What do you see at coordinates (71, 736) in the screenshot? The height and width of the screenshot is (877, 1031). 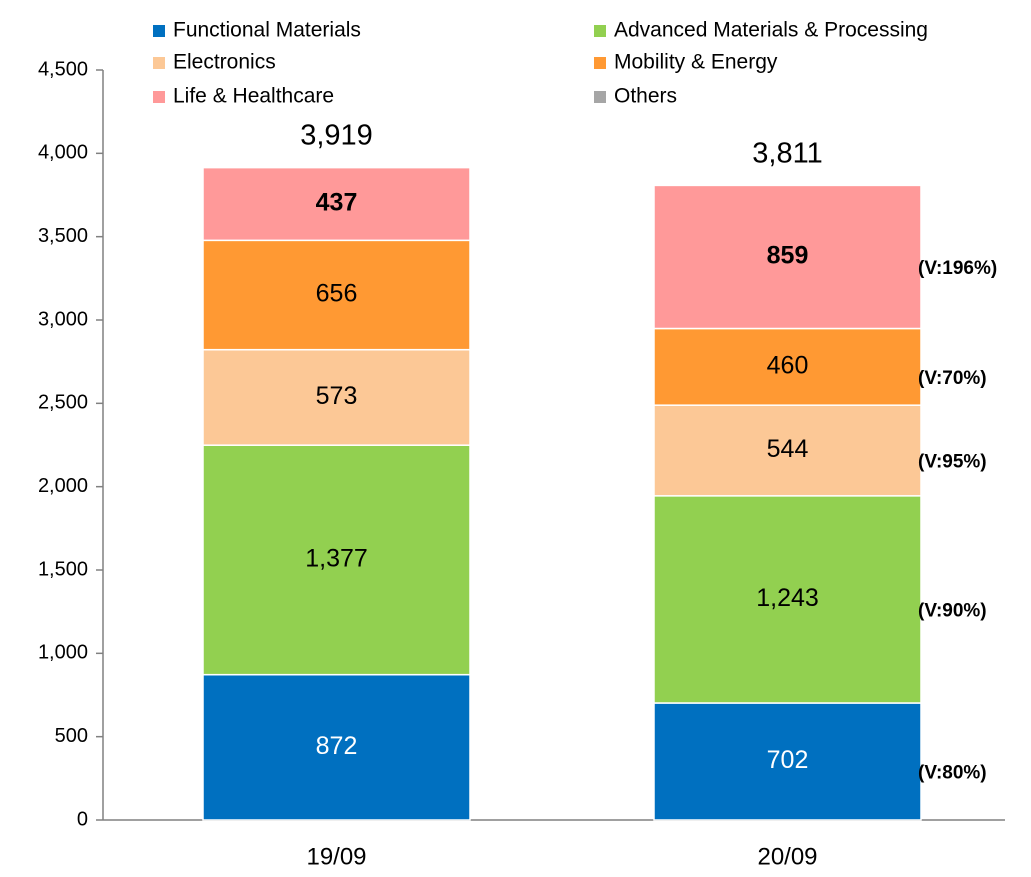 I see `y-tick-label: 500` at bounding box center [71, 736].